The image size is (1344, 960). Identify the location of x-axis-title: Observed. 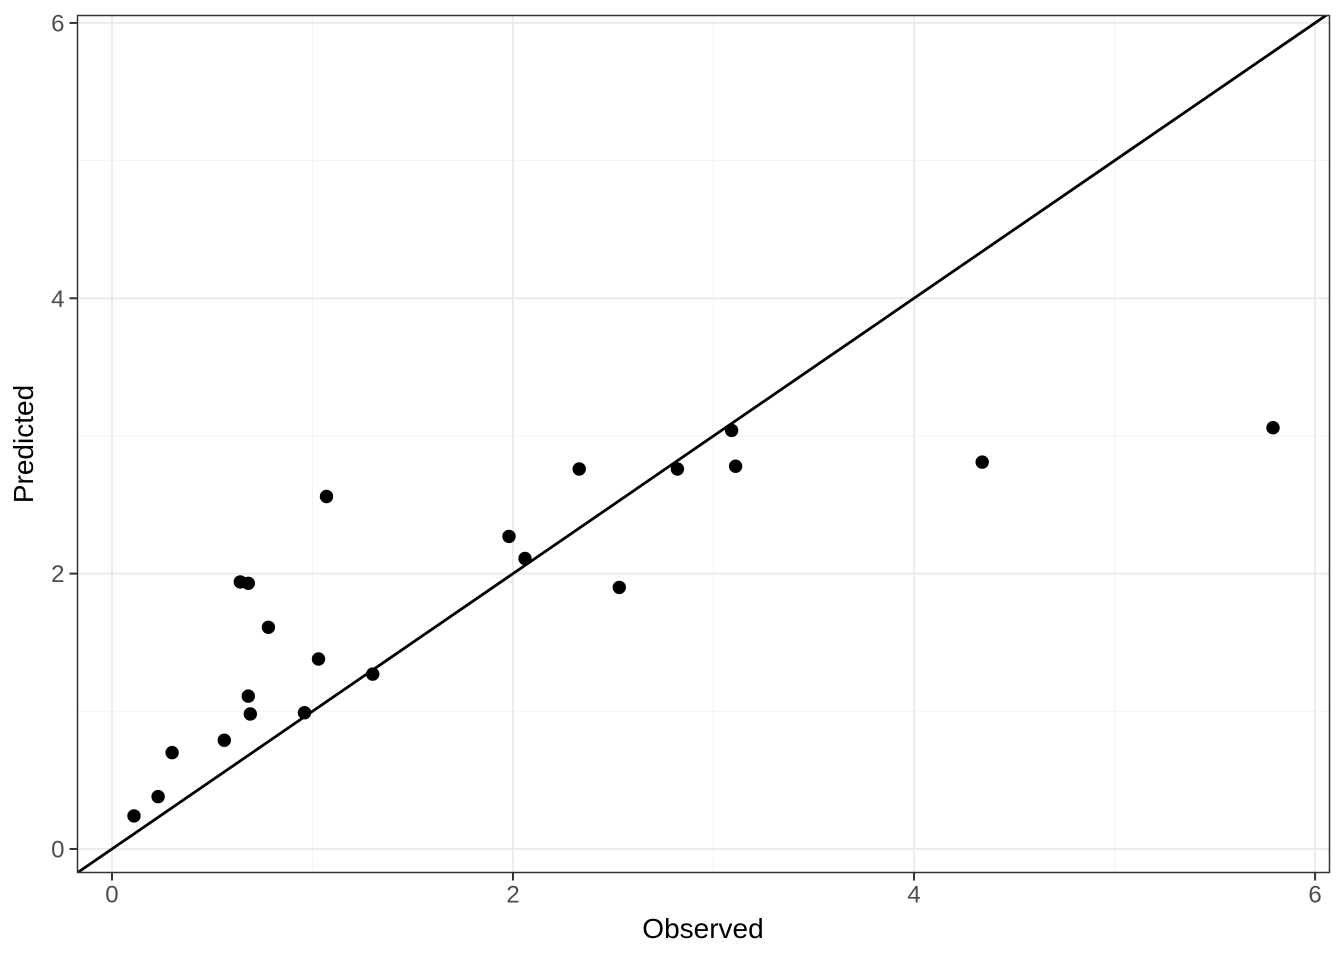
(702, 928).